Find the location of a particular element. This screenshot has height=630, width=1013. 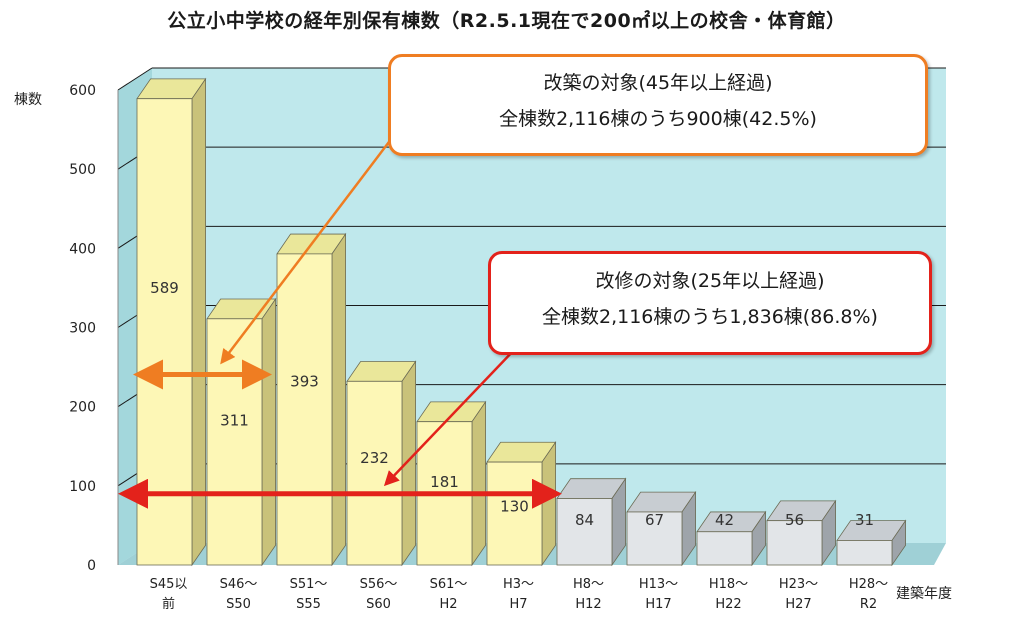

x-tick-label: H17 is located at coordinates (658, 604).